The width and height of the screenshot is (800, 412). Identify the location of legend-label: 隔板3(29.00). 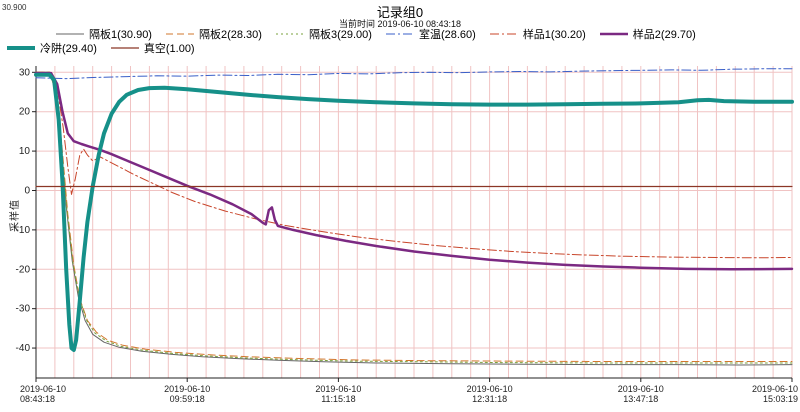
(340, 35).